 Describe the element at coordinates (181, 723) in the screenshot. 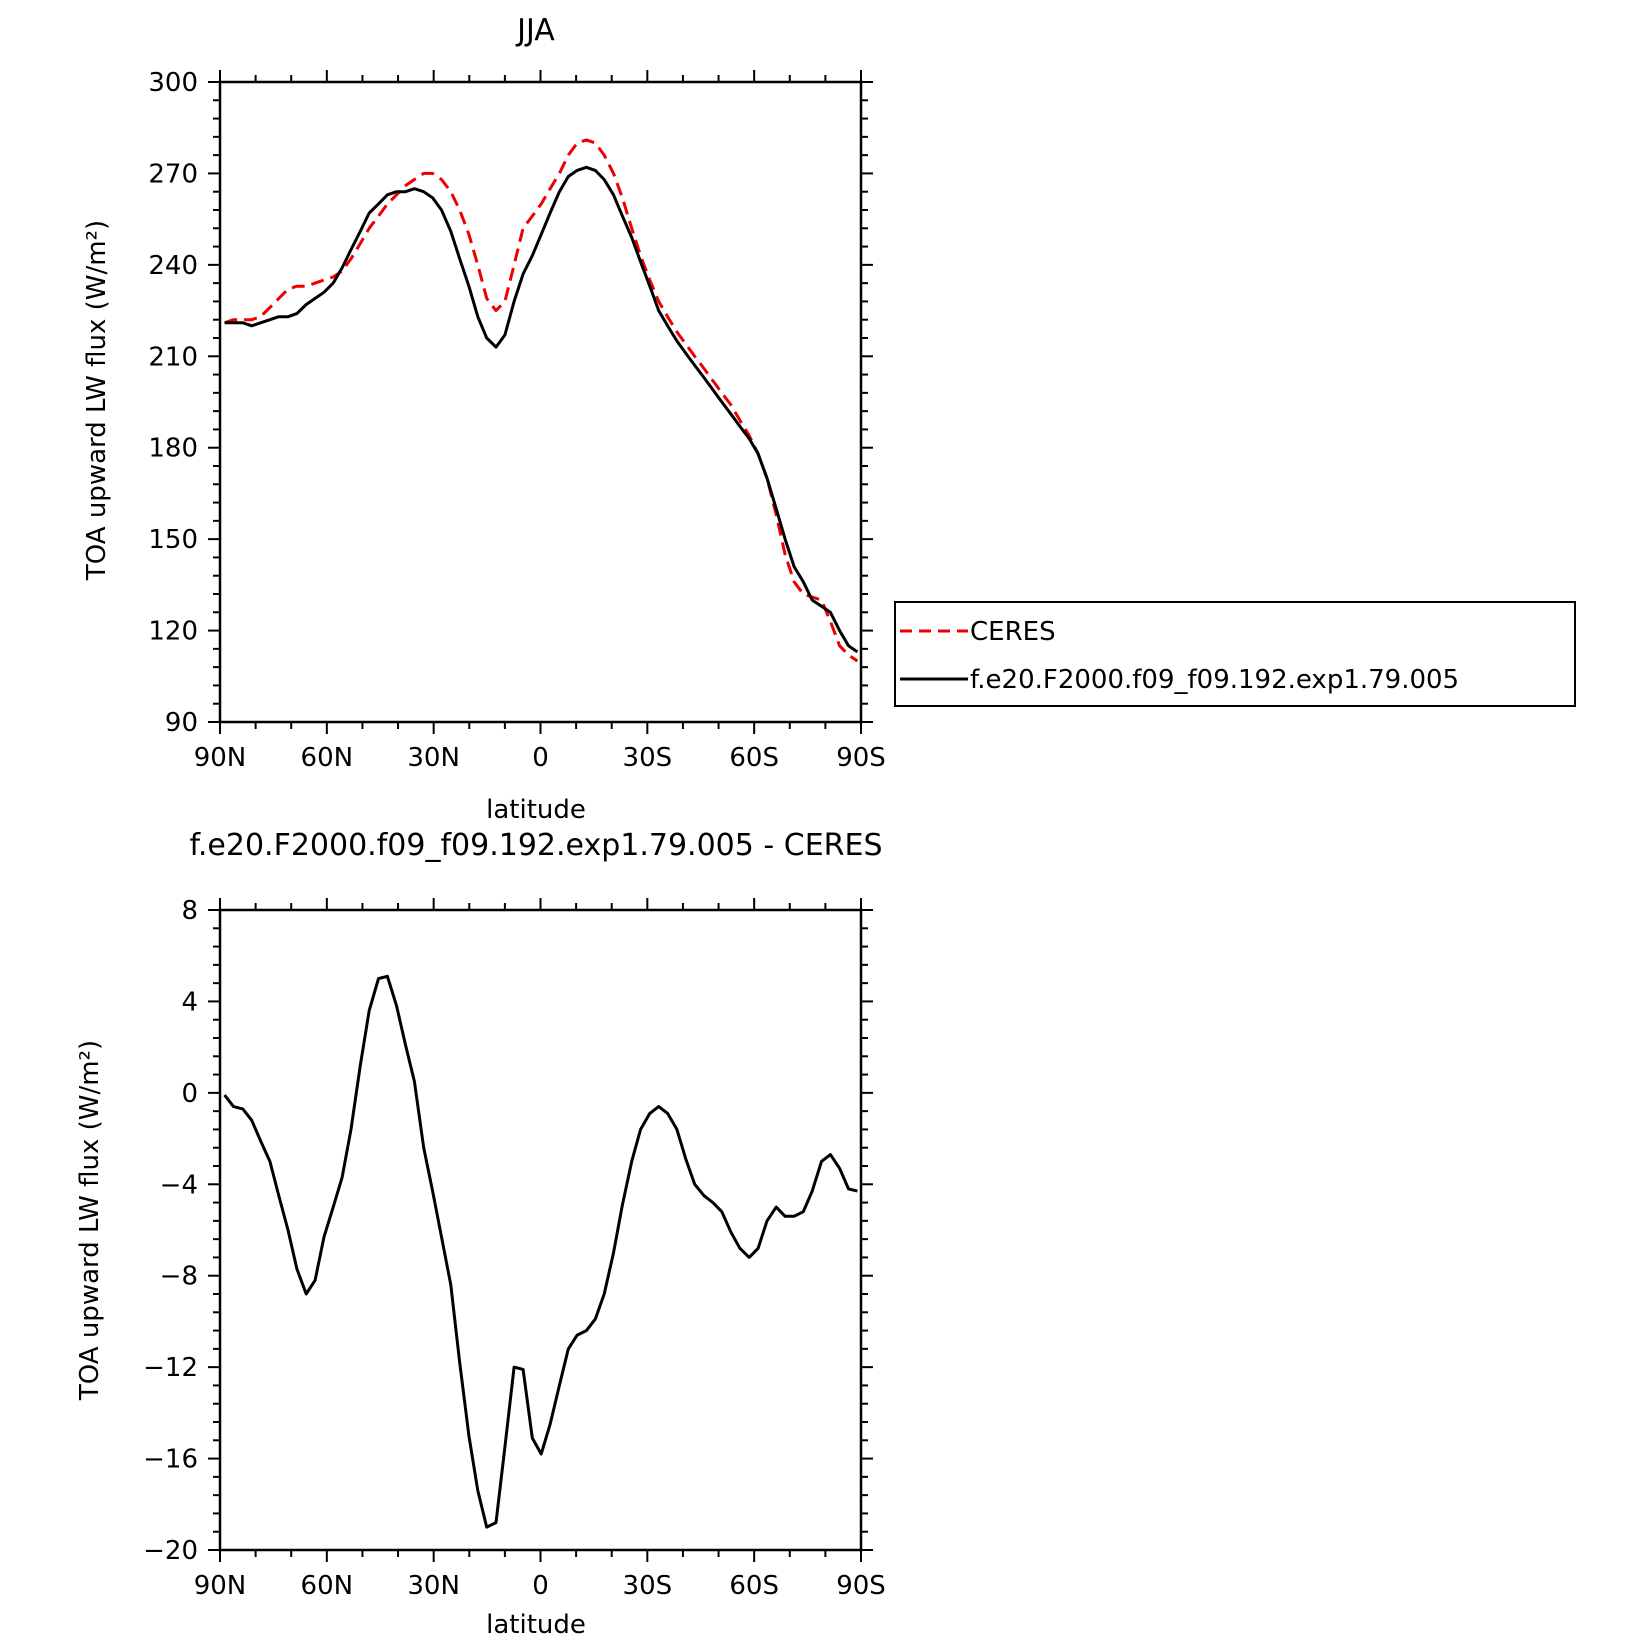

I see `y-tick-label: 90` at that location.